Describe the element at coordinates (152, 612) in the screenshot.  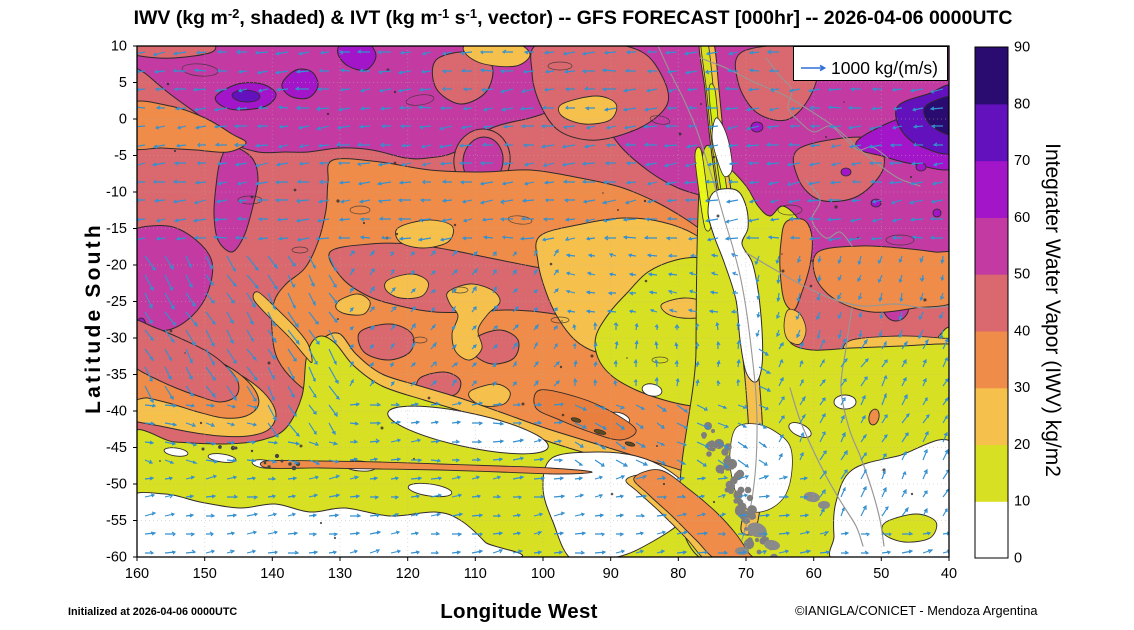
I see `svg-text:Initialized at 2026-04-06 0000: Initialized at 2026-04-06 0000UTC` at that location.